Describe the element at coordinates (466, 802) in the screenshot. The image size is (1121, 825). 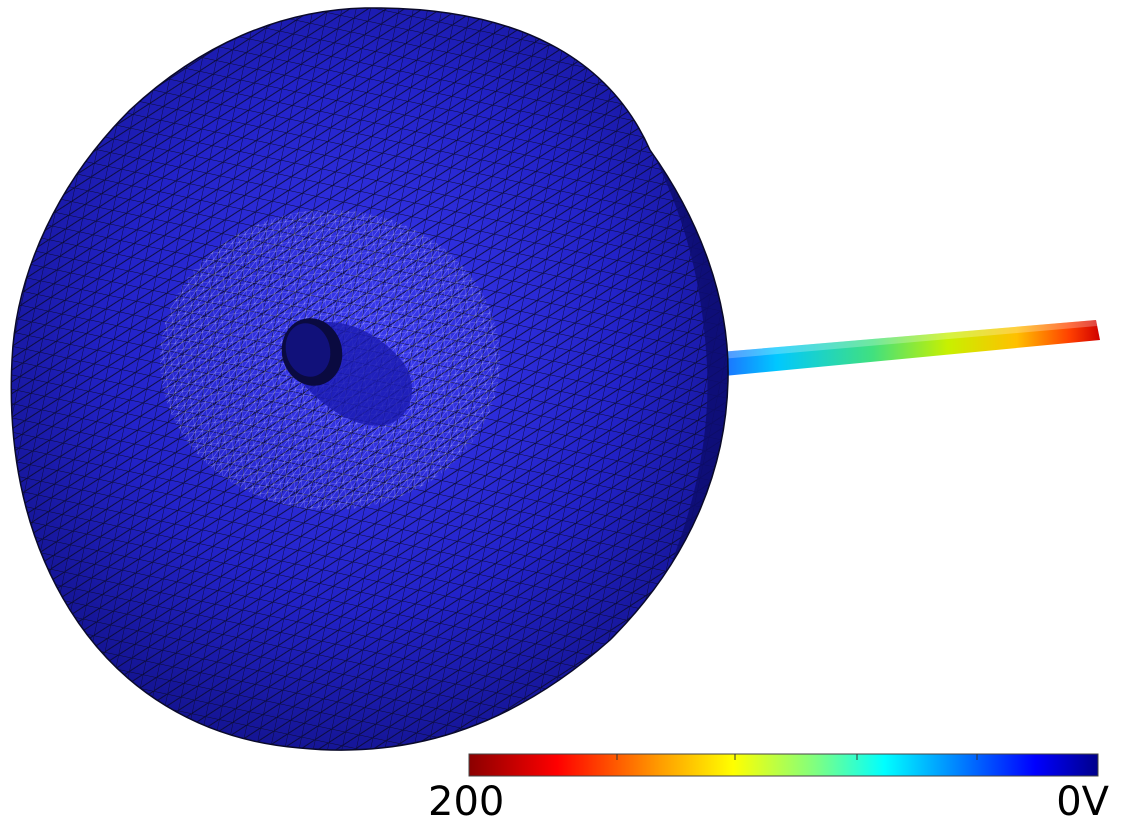
I see `colorbar-min-label: 200` at that location.